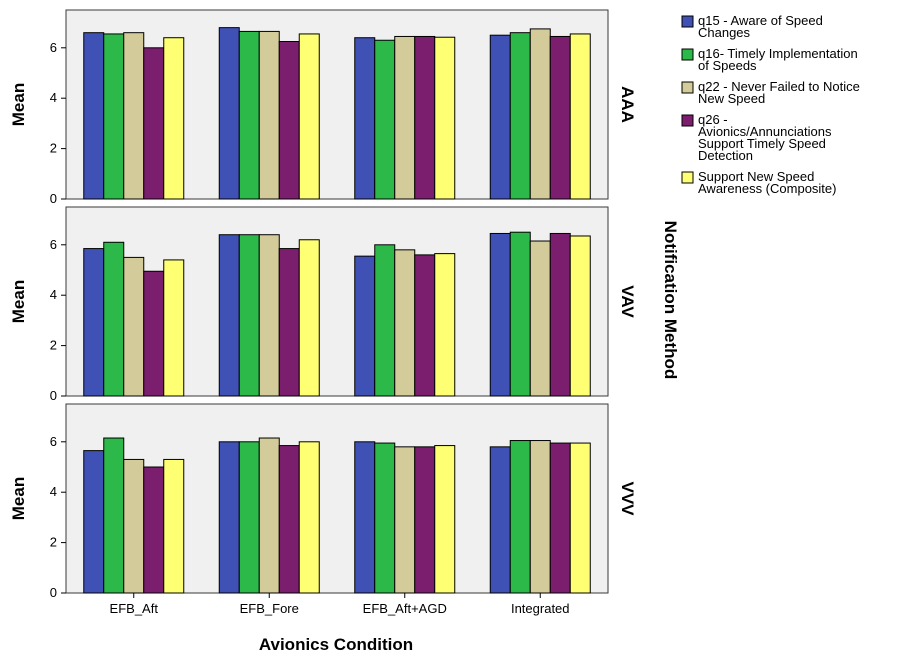  I want to click on panel-label: VVV, so click(627, 498).